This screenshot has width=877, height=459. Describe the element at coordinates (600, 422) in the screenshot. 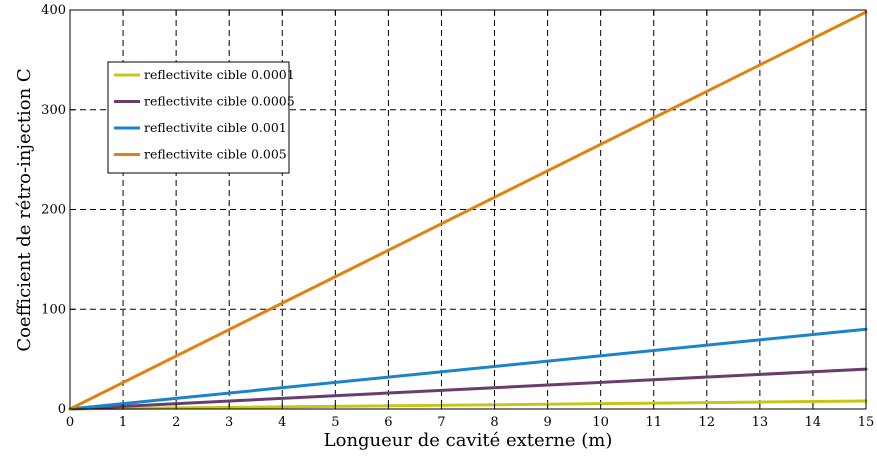

I see `x-tick-label: 10` at that location.